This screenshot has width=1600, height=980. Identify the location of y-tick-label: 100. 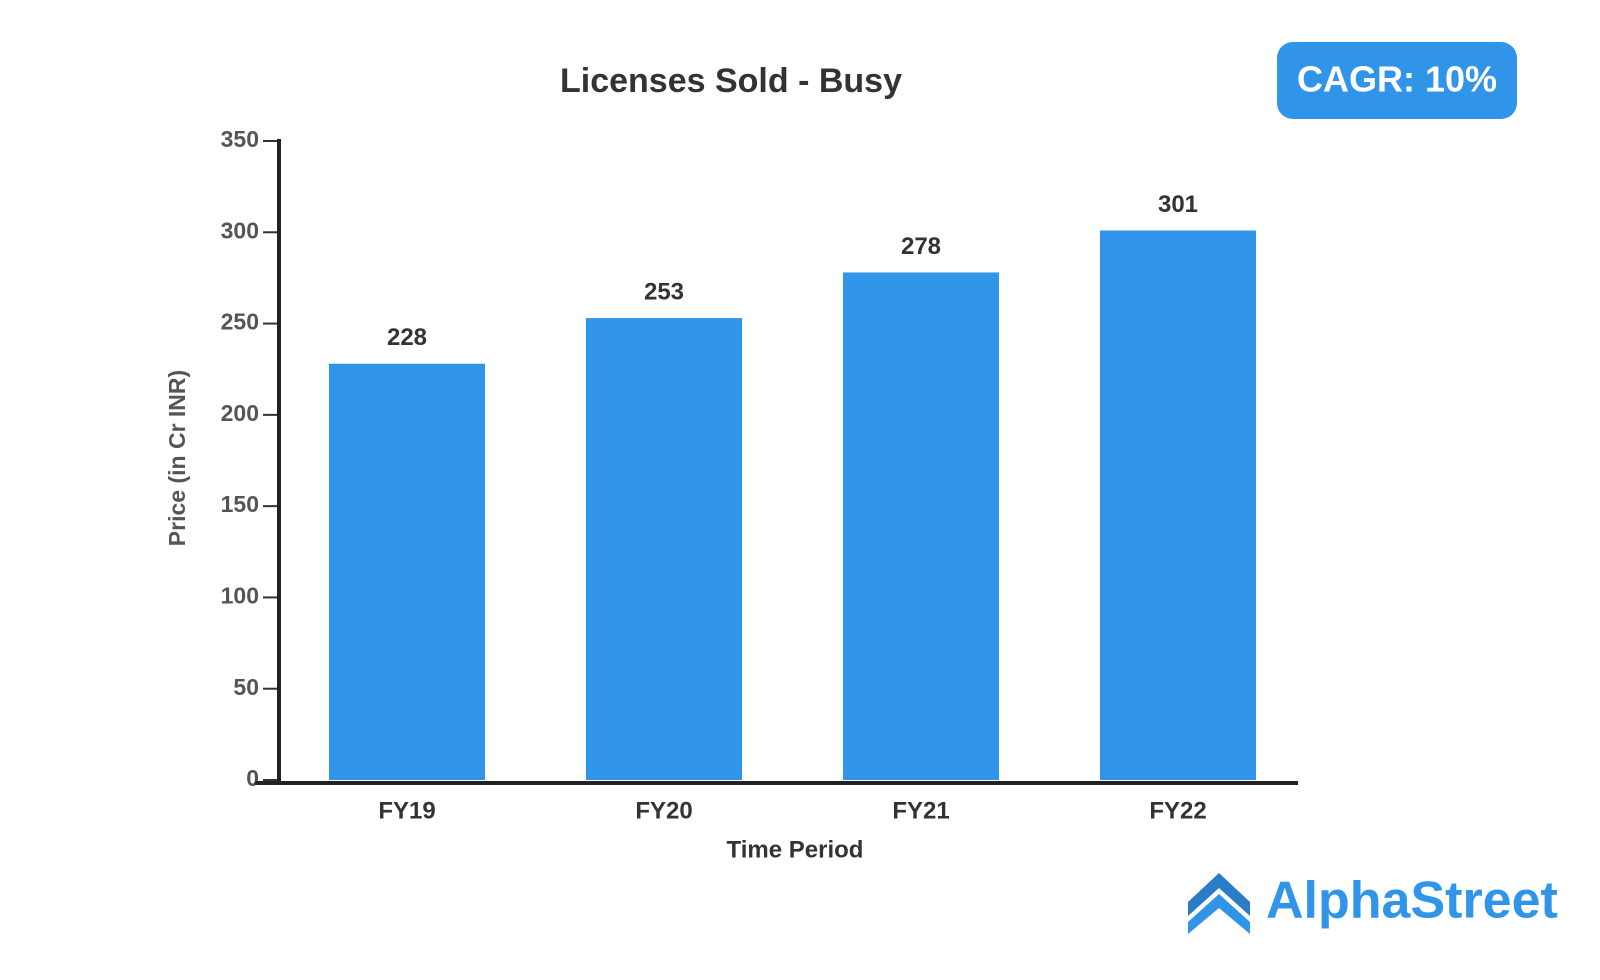
(240, 596).